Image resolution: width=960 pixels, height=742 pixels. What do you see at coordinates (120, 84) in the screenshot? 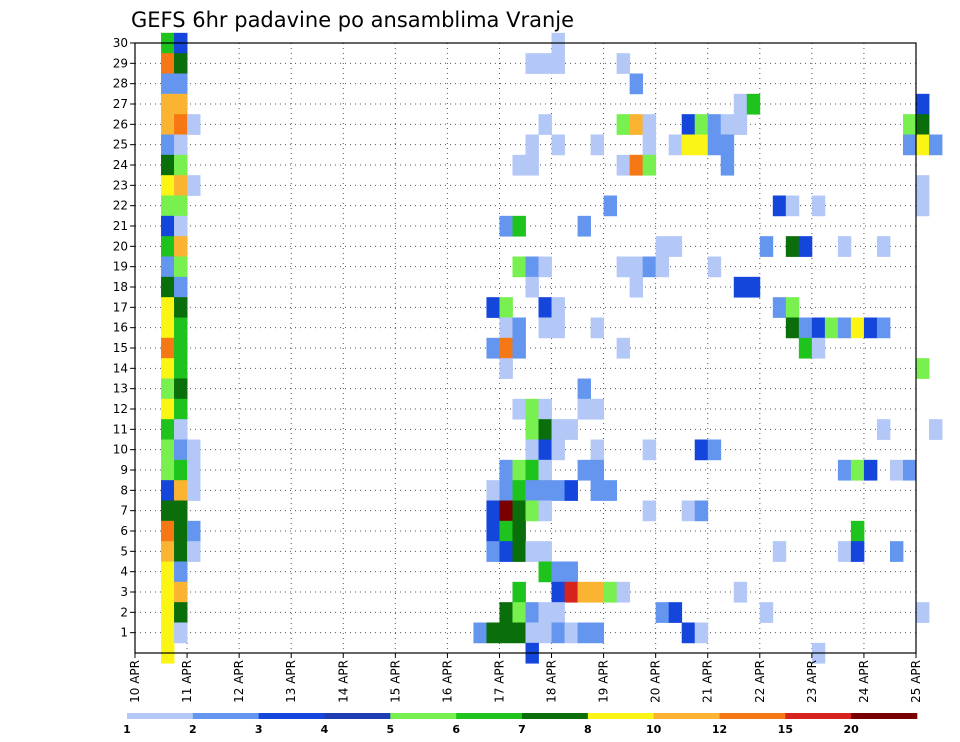
I see `y-tick-label: 28` at bounding box center [120, 84].